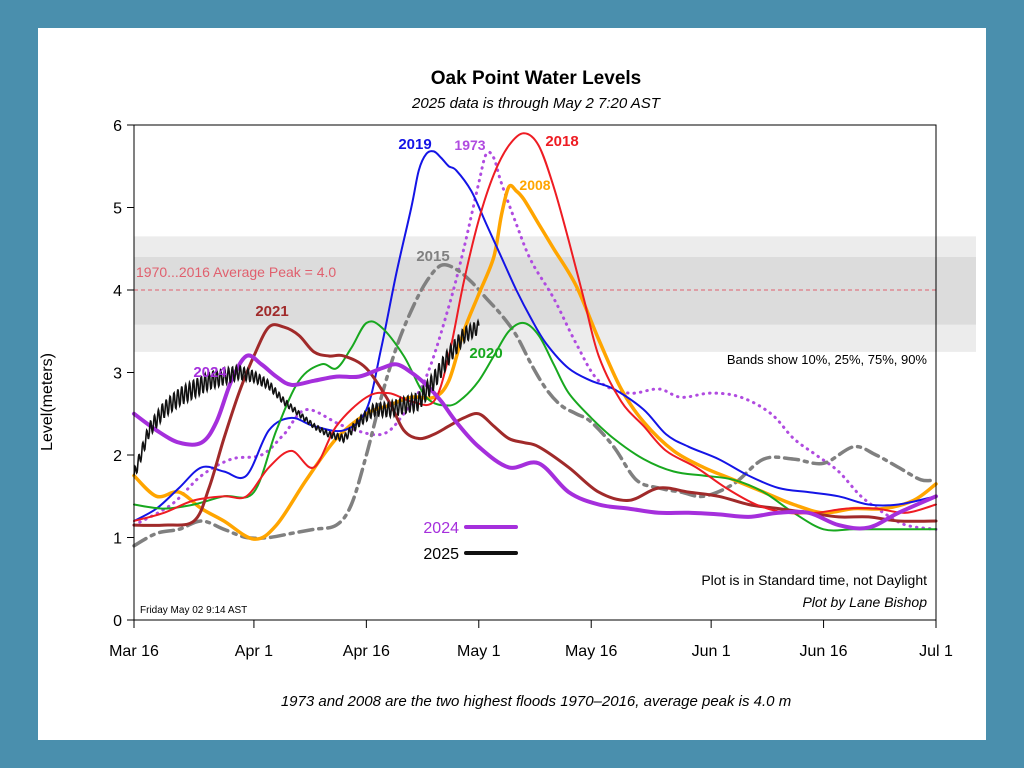 The height and width of the screenshot is (768, 1024). Describe the element at coordinates (117, 374) in the screenshot. I see `y-tick-label-3: 3` at that location.